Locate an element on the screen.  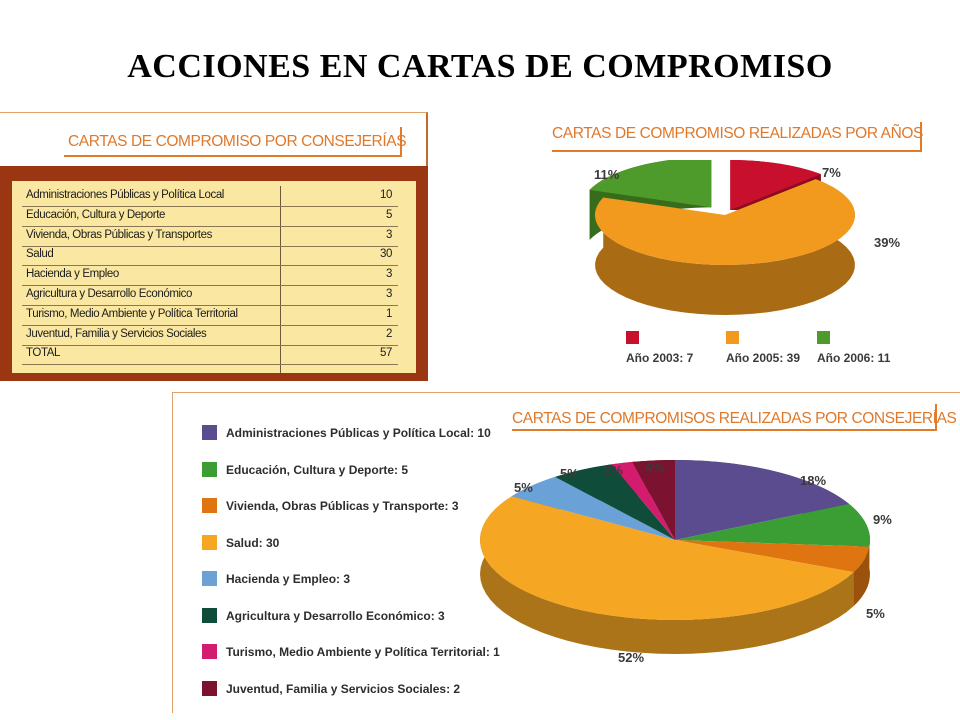
pie-percent-label: 7% is located at coordinates (831, 172).